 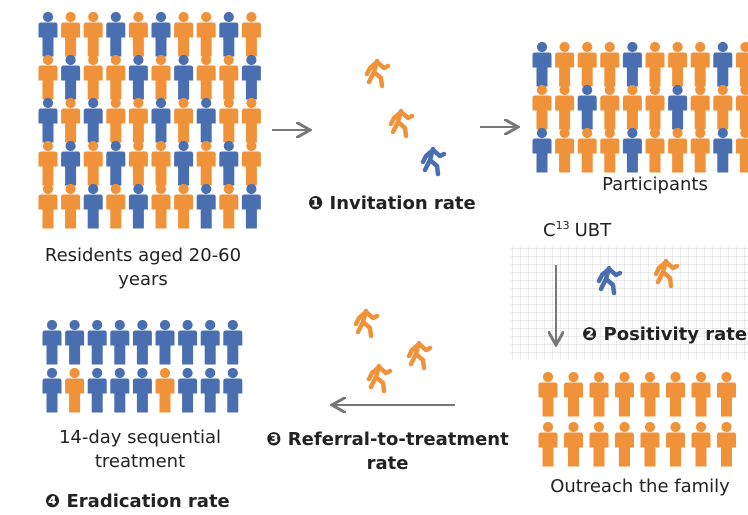 What do you see at coordinates (593, 230) in the screenshot?
I see `test-rest: UBT` at bounding box center [593, 230].